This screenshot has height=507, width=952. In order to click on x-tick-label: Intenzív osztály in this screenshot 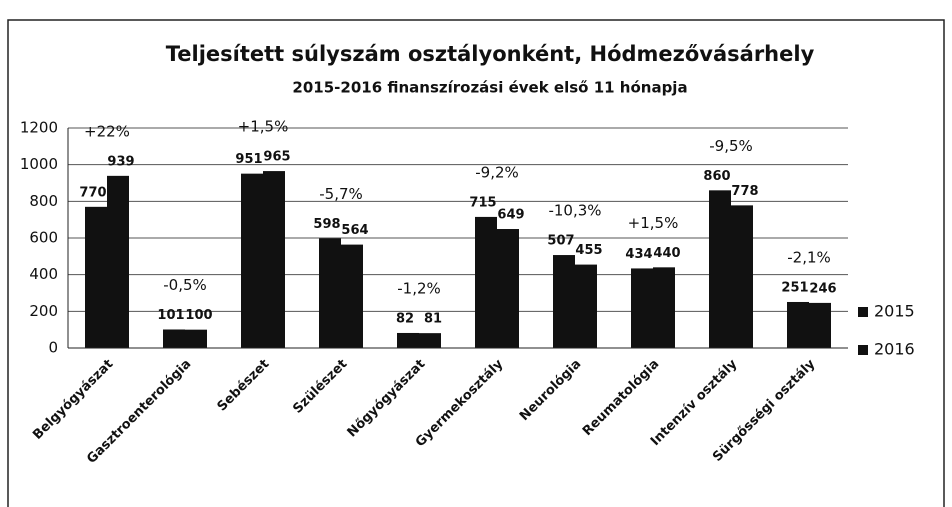, I will do `click(694, 402)`.